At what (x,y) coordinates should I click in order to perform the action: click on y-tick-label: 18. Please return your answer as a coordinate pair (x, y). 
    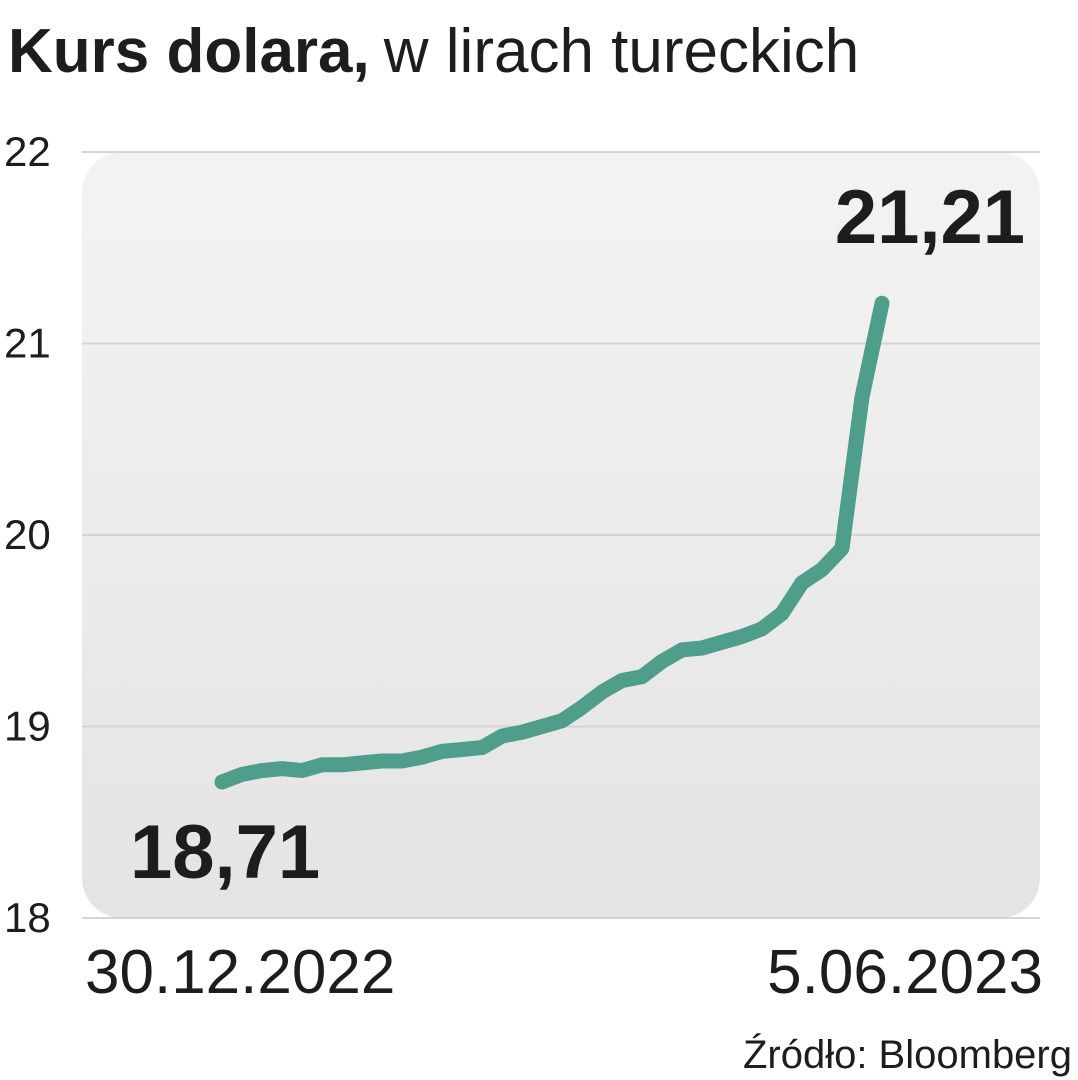
    Looking at the image, I should click on (27, 917).